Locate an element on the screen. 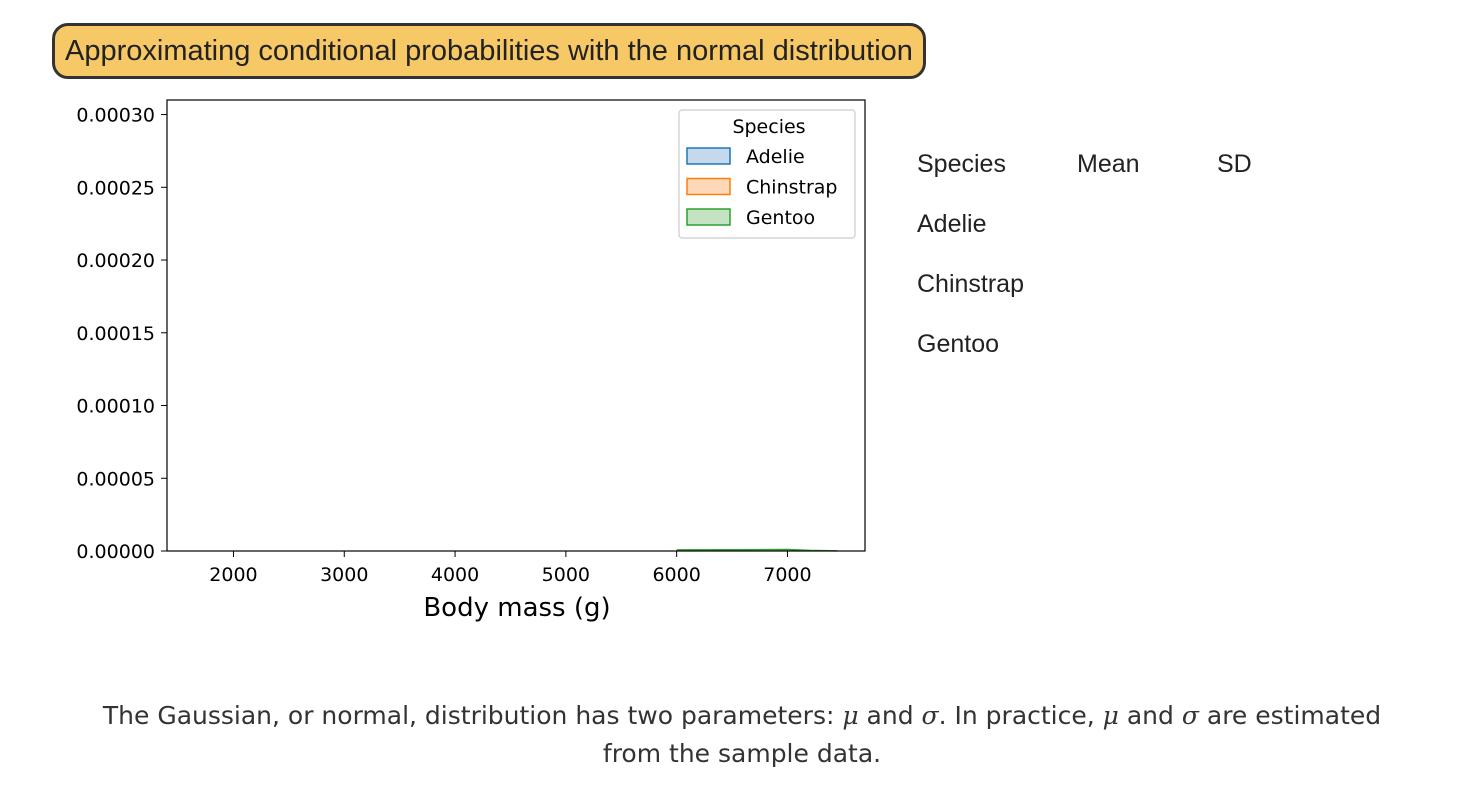  legend-swatch-adelie is located at coordinates (708, 156).